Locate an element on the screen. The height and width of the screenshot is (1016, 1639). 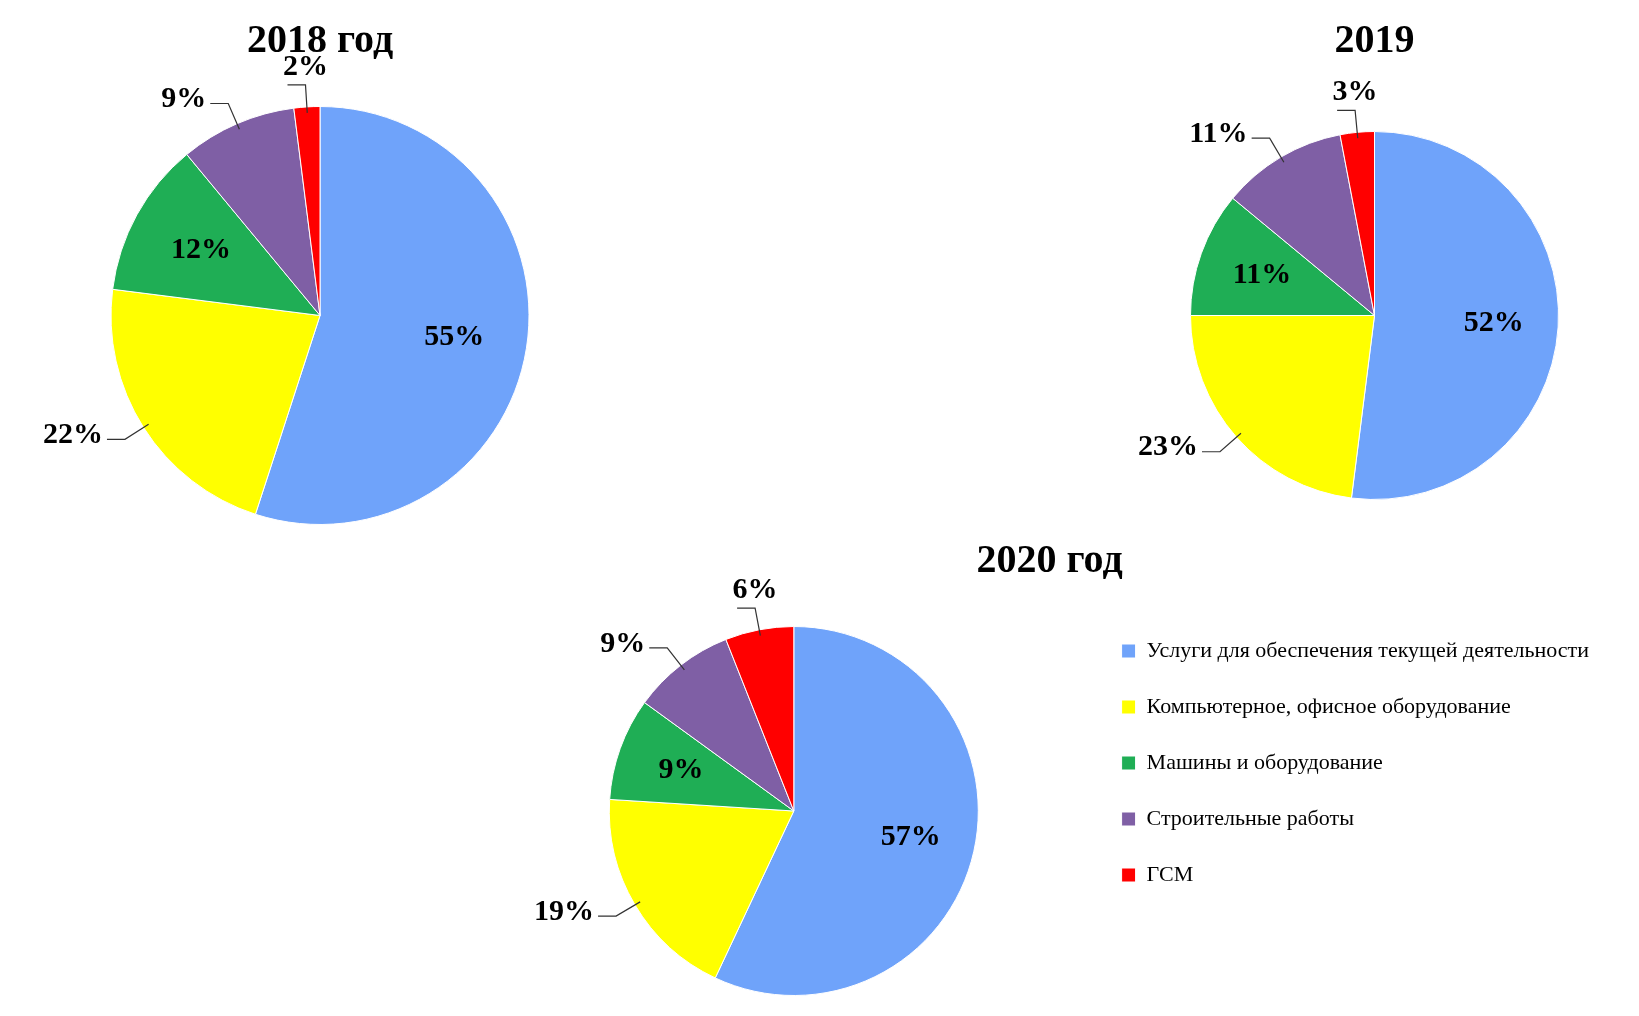
legend-label: Машины и оборудование is located at coordinates (1264, 761).